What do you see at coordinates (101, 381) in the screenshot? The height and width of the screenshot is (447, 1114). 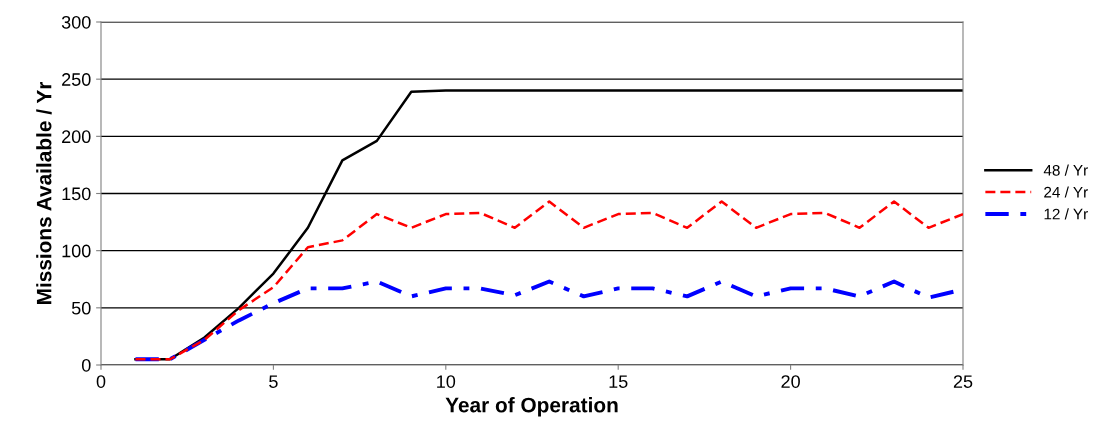 I see `x-tick-label: 0` at bounding box center [101, 381].